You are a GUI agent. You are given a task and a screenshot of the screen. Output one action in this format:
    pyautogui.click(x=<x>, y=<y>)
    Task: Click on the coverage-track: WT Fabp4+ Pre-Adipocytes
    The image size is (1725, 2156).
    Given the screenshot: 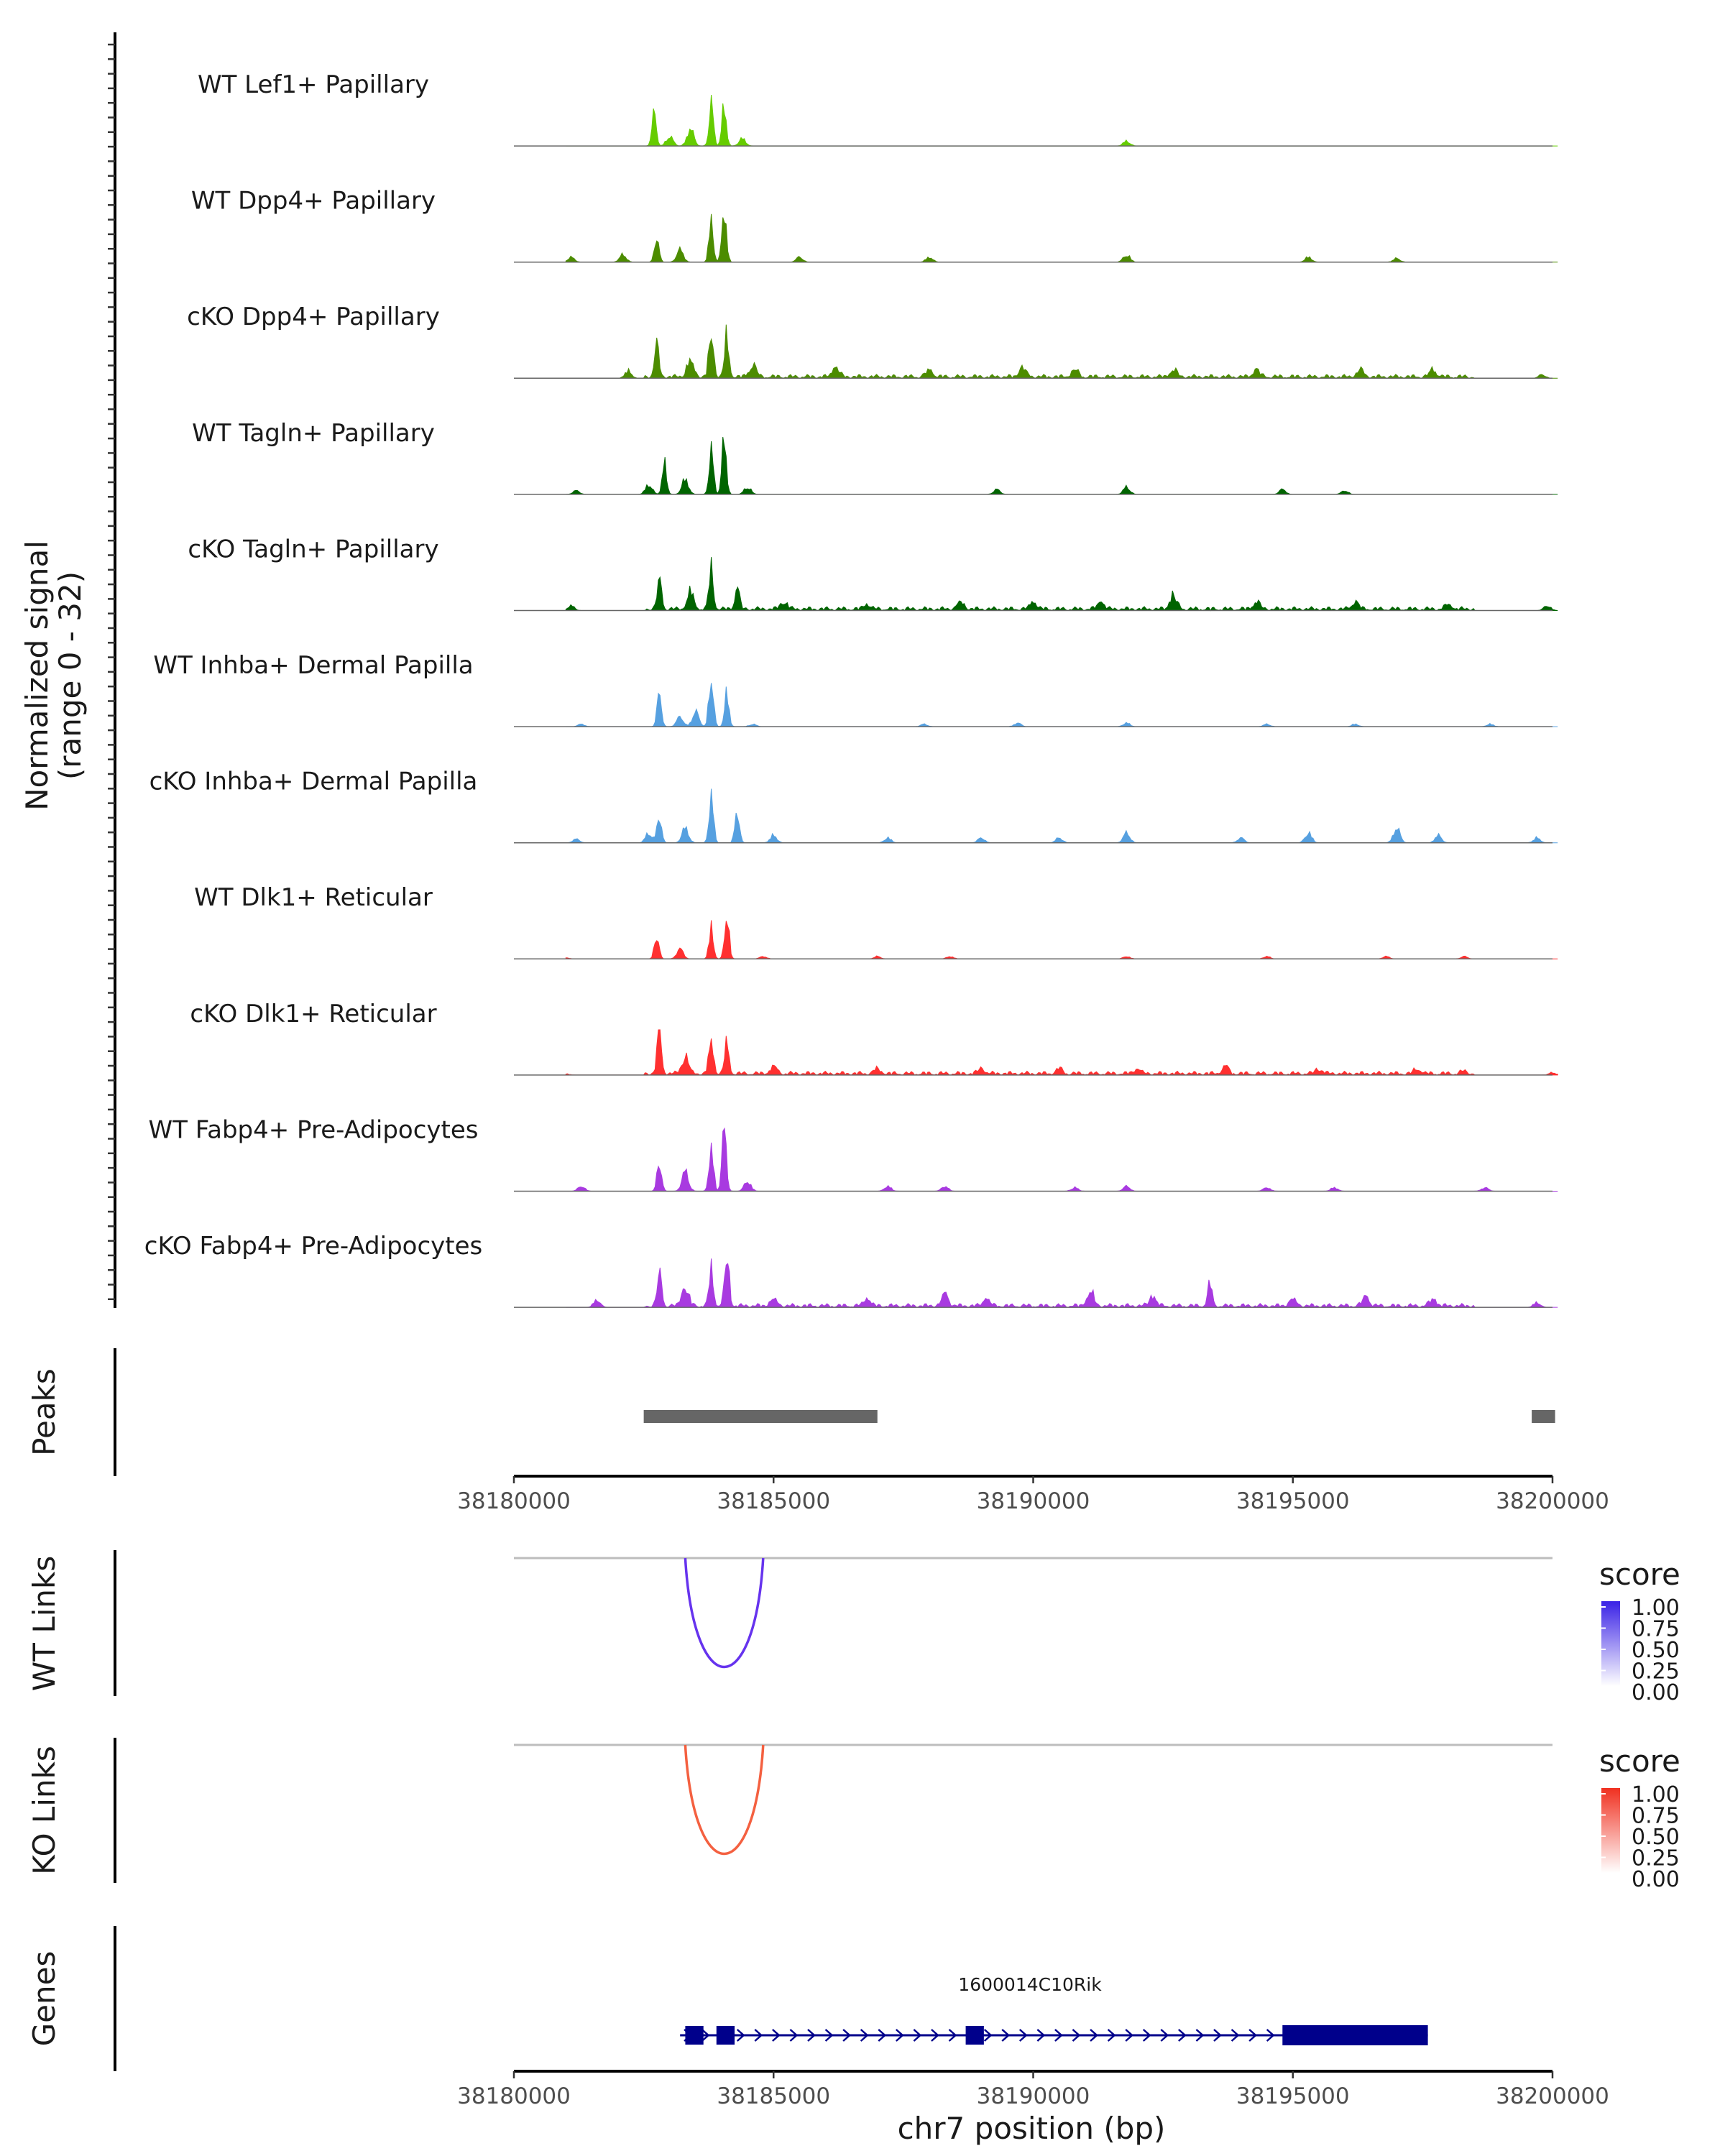 What is the action you would take?
    pyautogui.click(x=853, y=1153)
    